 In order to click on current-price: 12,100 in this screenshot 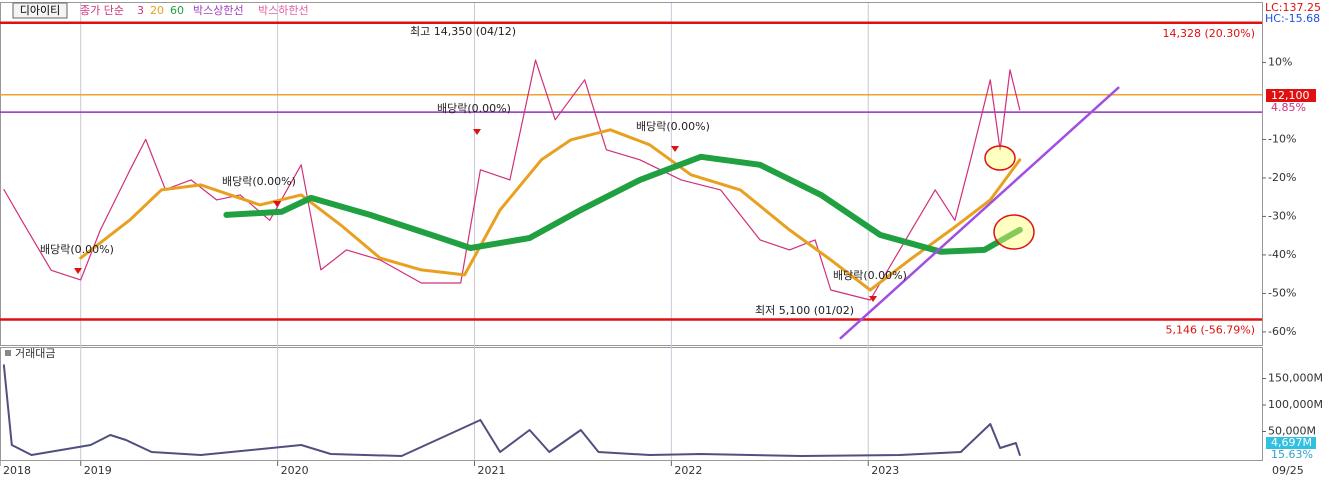, I will do `click(1290, 95)`.